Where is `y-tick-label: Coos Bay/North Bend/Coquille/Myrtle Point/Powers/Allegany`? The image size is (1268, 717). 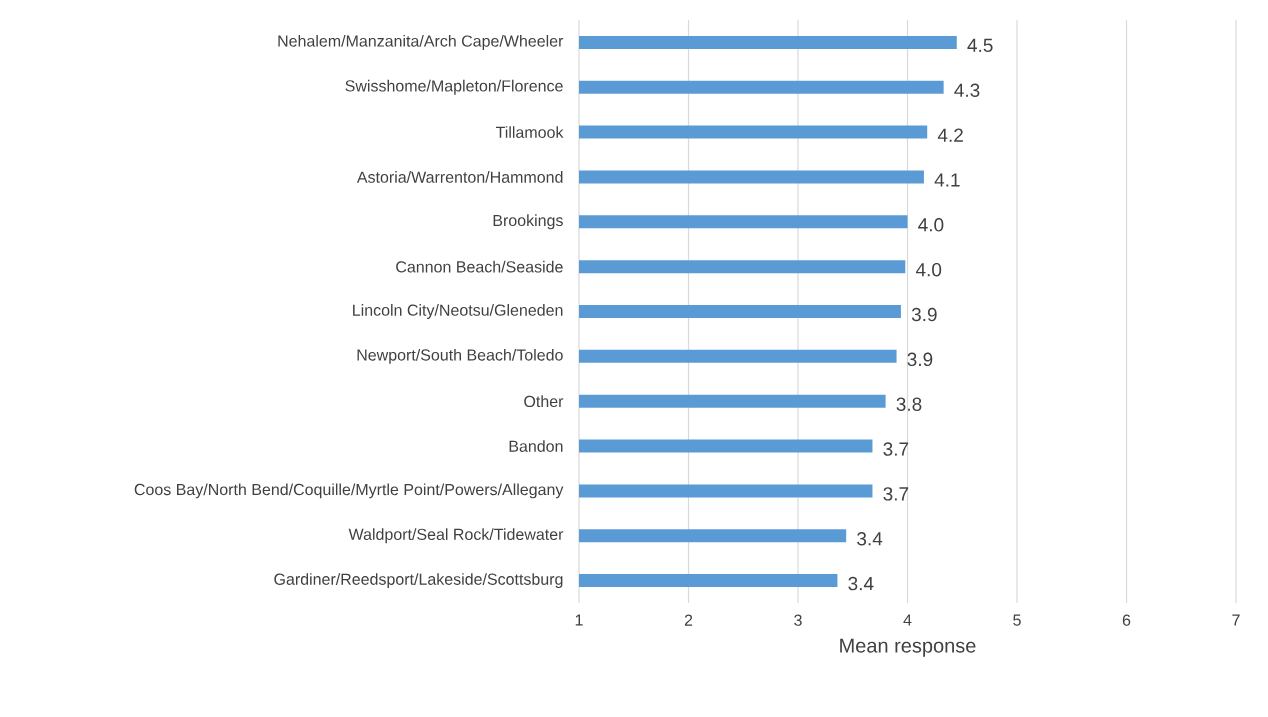 y-tick-label: Coos Bay/North Bend/Coquille/Myrtle Point/Powers/Allegany is located at coordinates (349, 491).